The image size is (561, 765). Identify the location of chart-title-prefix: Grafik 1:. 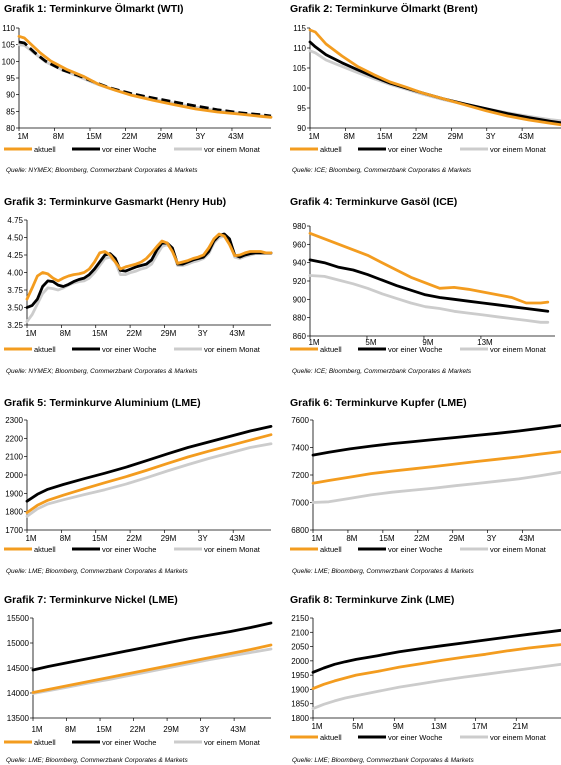
(27, 9).